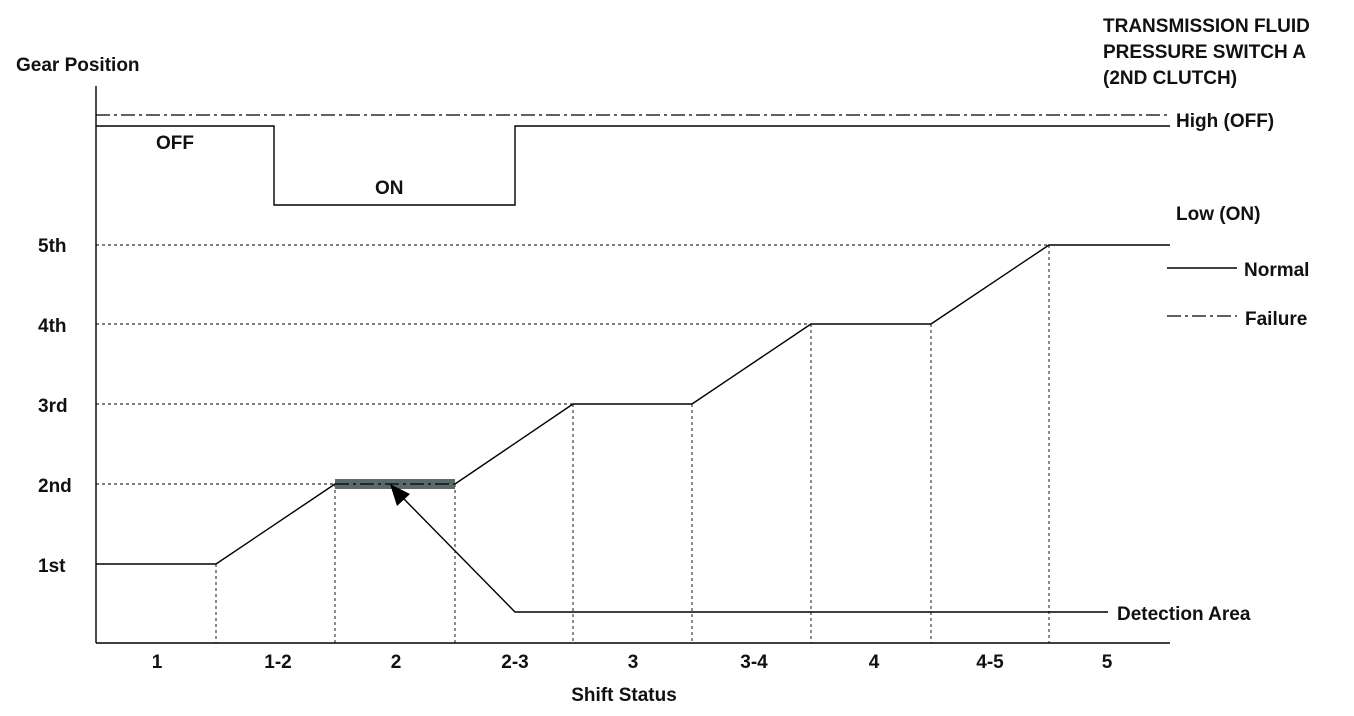 Image resolution: width=1354 pixels, height=716 pixels. What do you see at coordinates (53, 406) in the screenshot?
I see `gear-label-3rd: 3rd` at bounding box center [53, 406].